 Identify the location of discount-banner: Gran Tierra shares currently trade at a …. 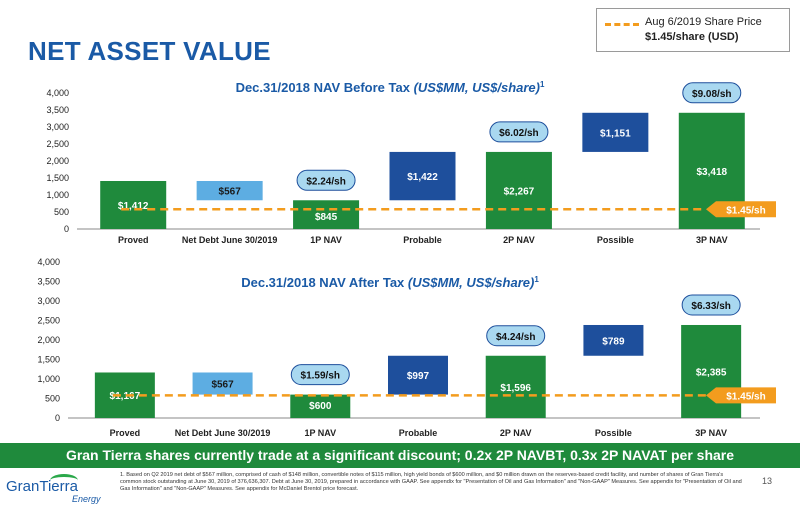
(400, 455).